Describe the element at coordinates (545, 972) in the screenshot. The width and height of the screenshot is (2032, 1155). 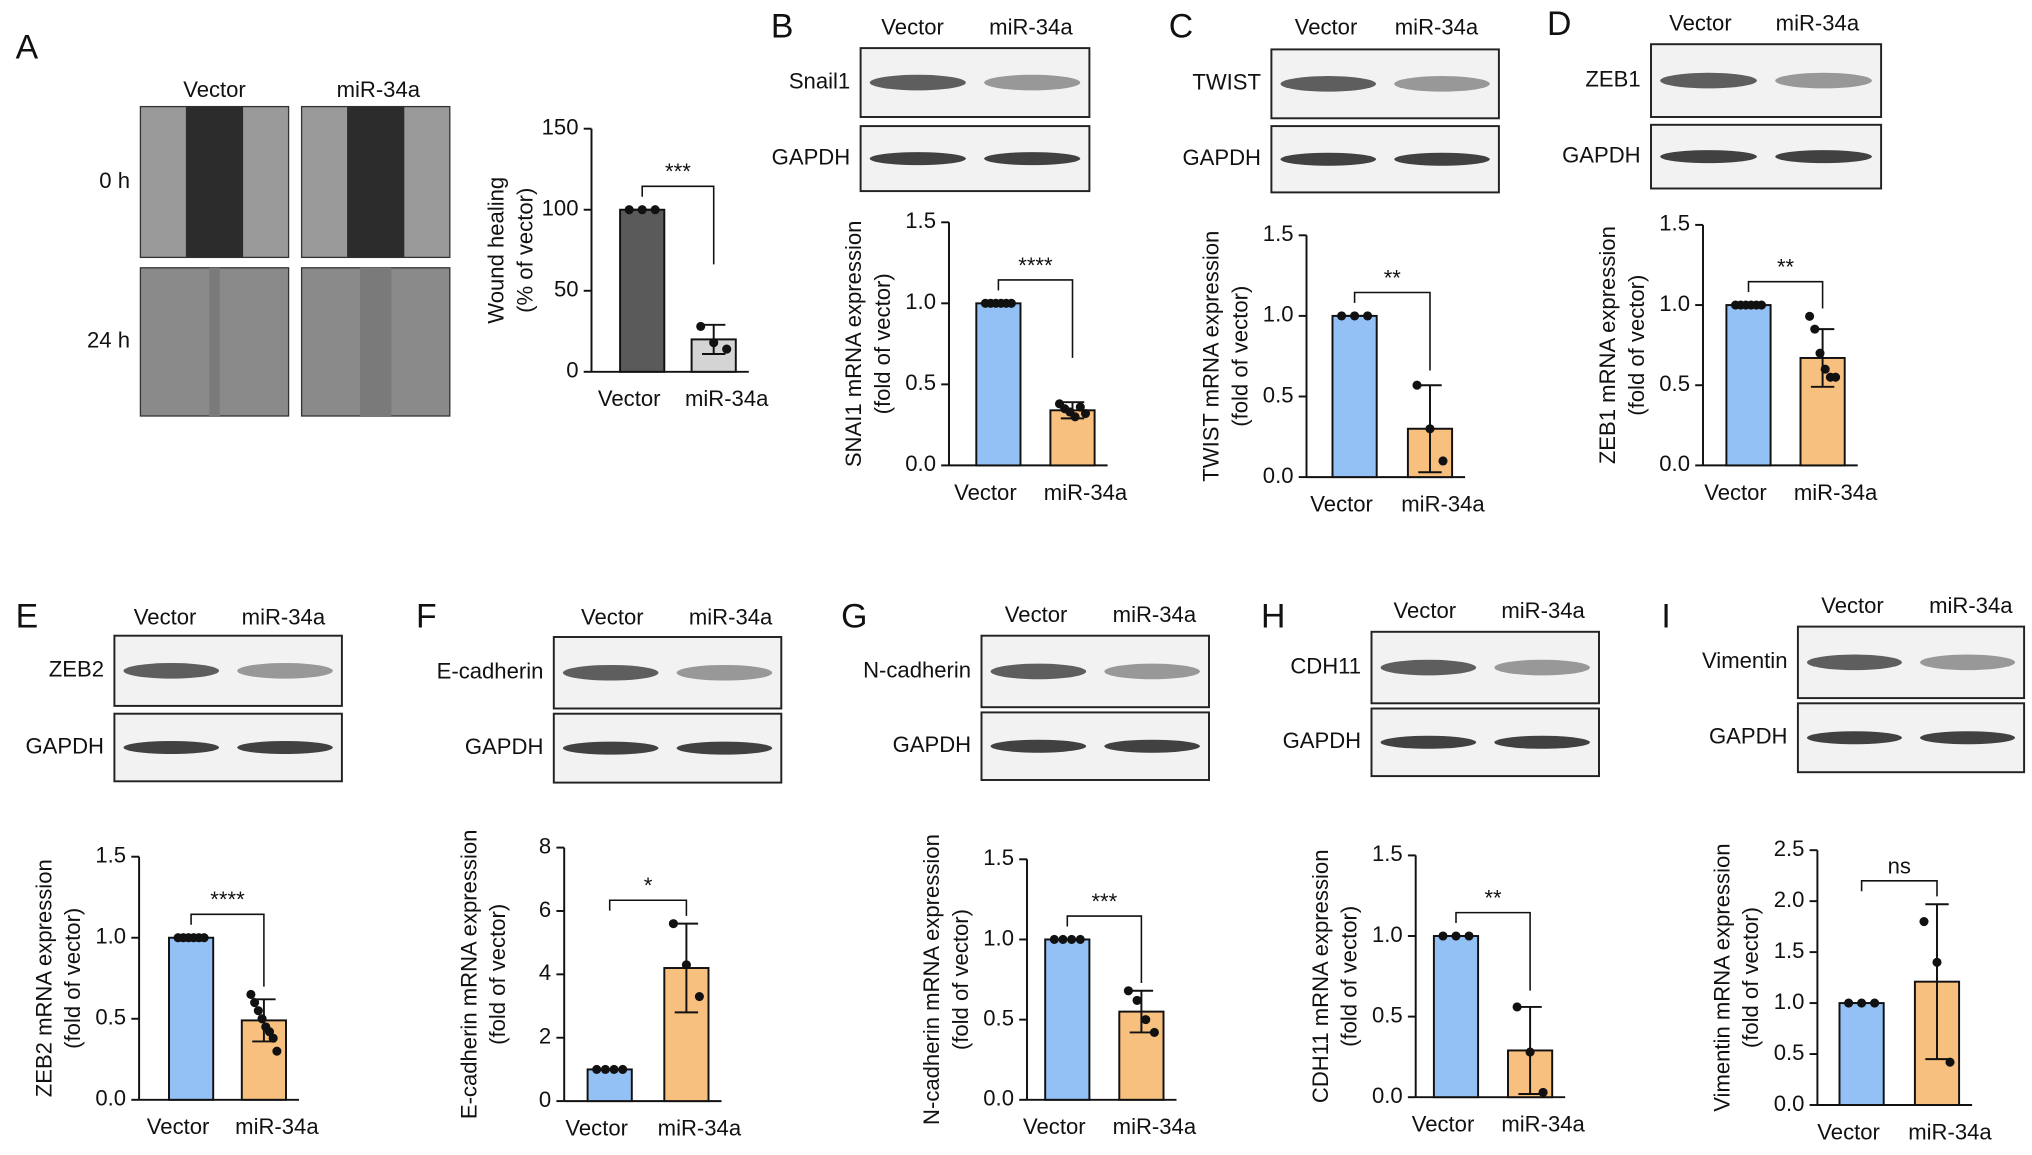
I see `y-tick-label: 4` at that location.